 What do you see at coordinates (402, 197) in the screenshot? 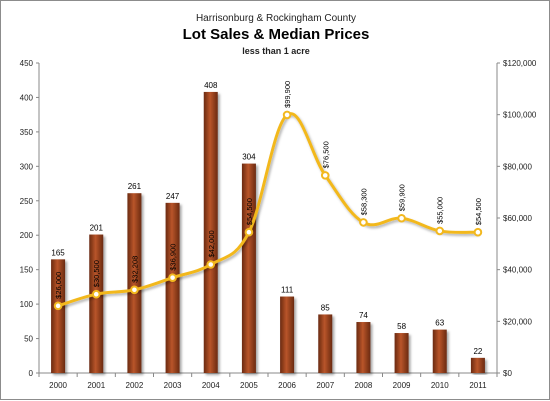
I see `price-value-label: $59,900` at bounding box center [402, 197].